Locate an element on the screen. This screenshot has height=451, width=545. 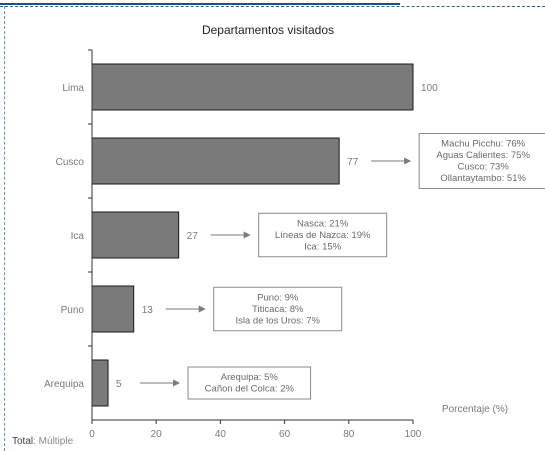
bar-arequipa is located at coordinates (100, 383).